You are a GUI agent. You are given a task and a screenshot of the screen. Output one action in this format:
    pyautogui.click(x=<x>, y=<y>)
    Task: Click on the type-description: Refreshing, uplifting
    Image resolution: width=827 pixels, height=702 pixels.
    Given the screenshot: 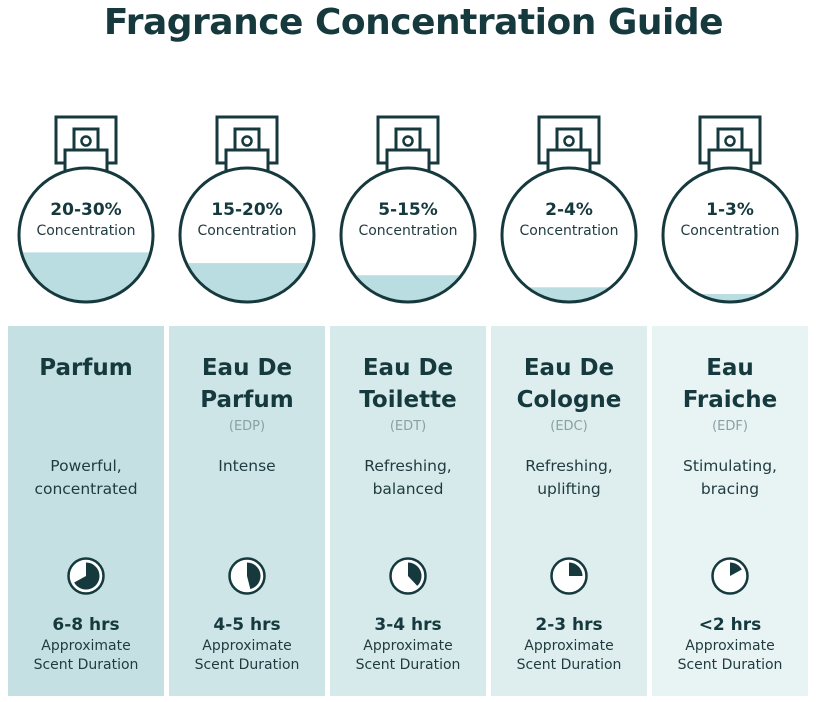 What is the action you would take?
    pyautogui.click(x=569, y=478)
    